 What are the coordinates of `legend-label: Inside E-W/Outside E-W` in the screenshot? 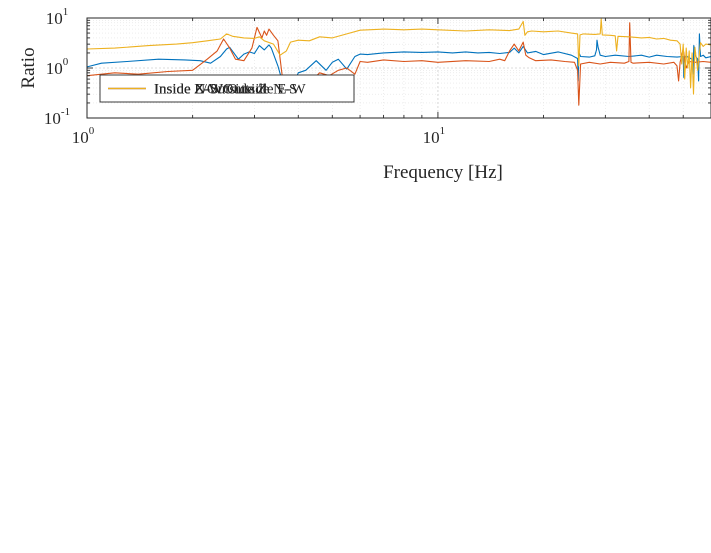 It's located at (230, 90).